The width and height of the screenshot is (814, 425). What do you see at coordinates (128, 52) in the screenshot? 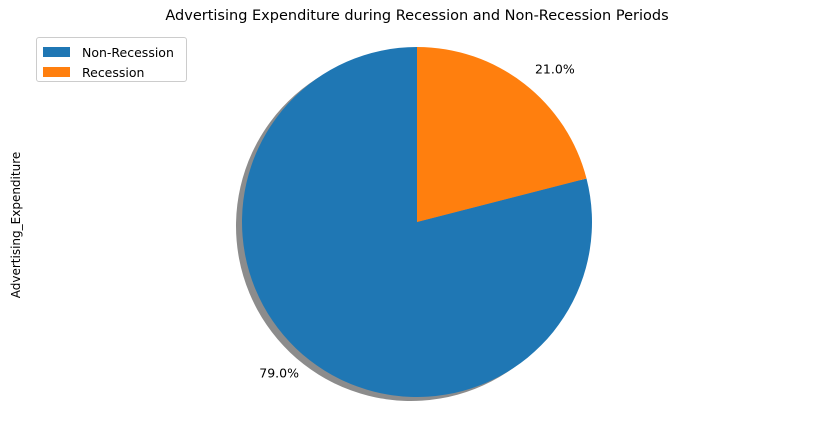
I see `legend-label-non-recession: Non-Recession` at bounding box center [128, 52].